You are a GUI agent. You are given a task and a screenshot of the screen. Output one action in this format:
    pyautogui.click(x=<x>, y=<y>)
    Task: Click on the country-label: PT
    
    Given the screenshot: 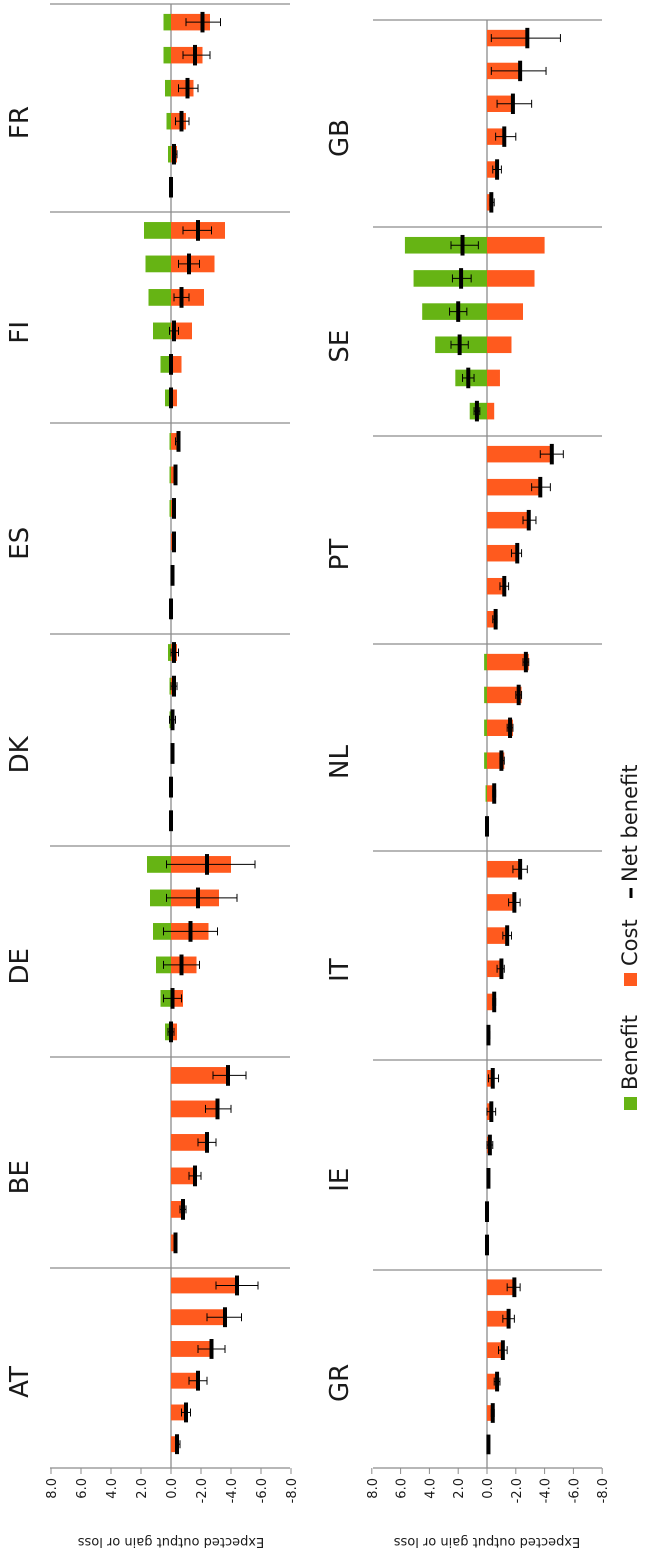 What is the action you would take?
    pyautogui.click(x=340, y=555)
    